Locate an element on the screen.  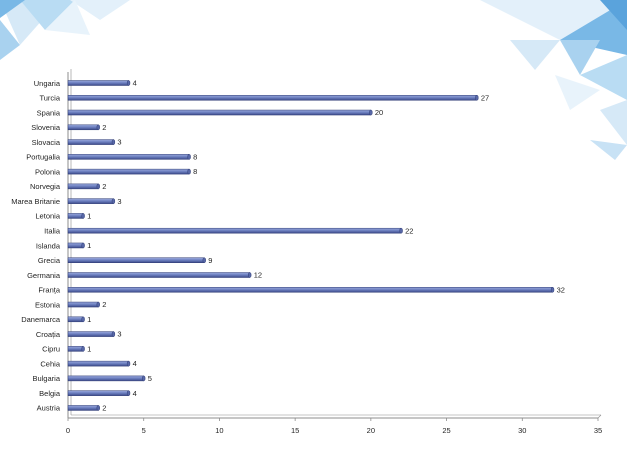
x-tick-label: 35 is located at coordinates (598, 430).